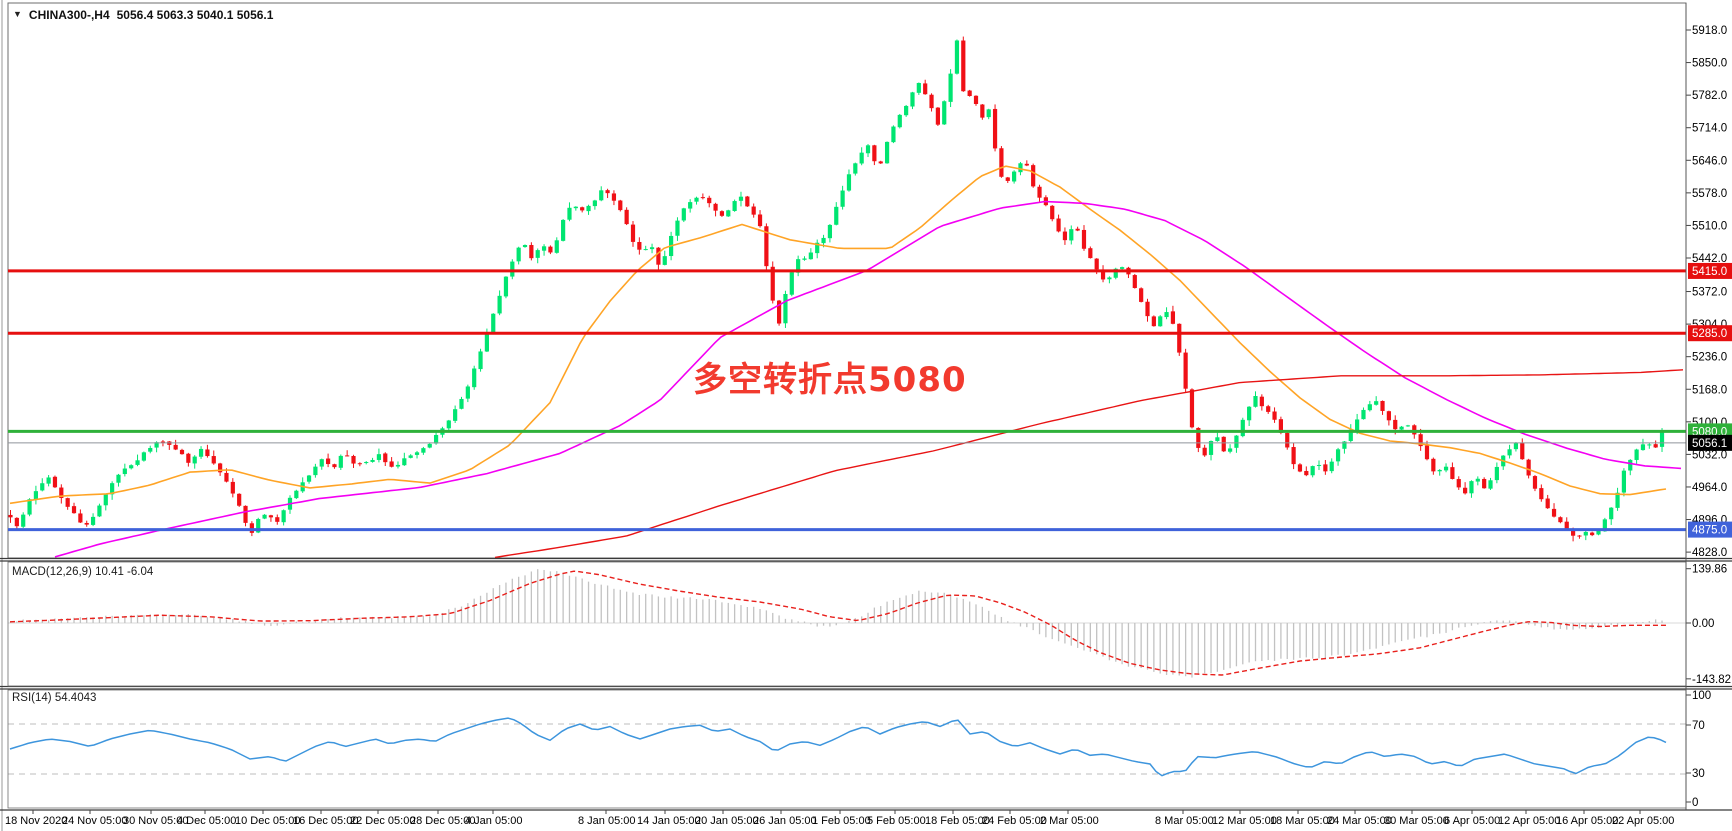  Describe the element at coordinates (1643, 821) in the screenshot. I see `time-tick-label: 22 Apr 05:00` at that location.